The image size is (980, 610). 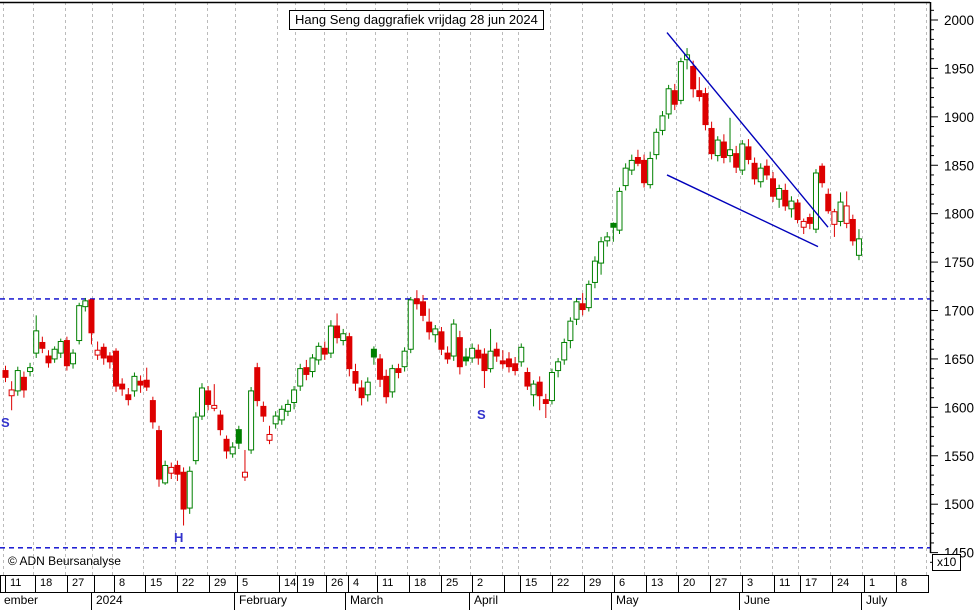 What do you see at coordinates (959, 214) in the screenshot?
I see `y-tick-label: 1800` at bounding box center [959, 214].